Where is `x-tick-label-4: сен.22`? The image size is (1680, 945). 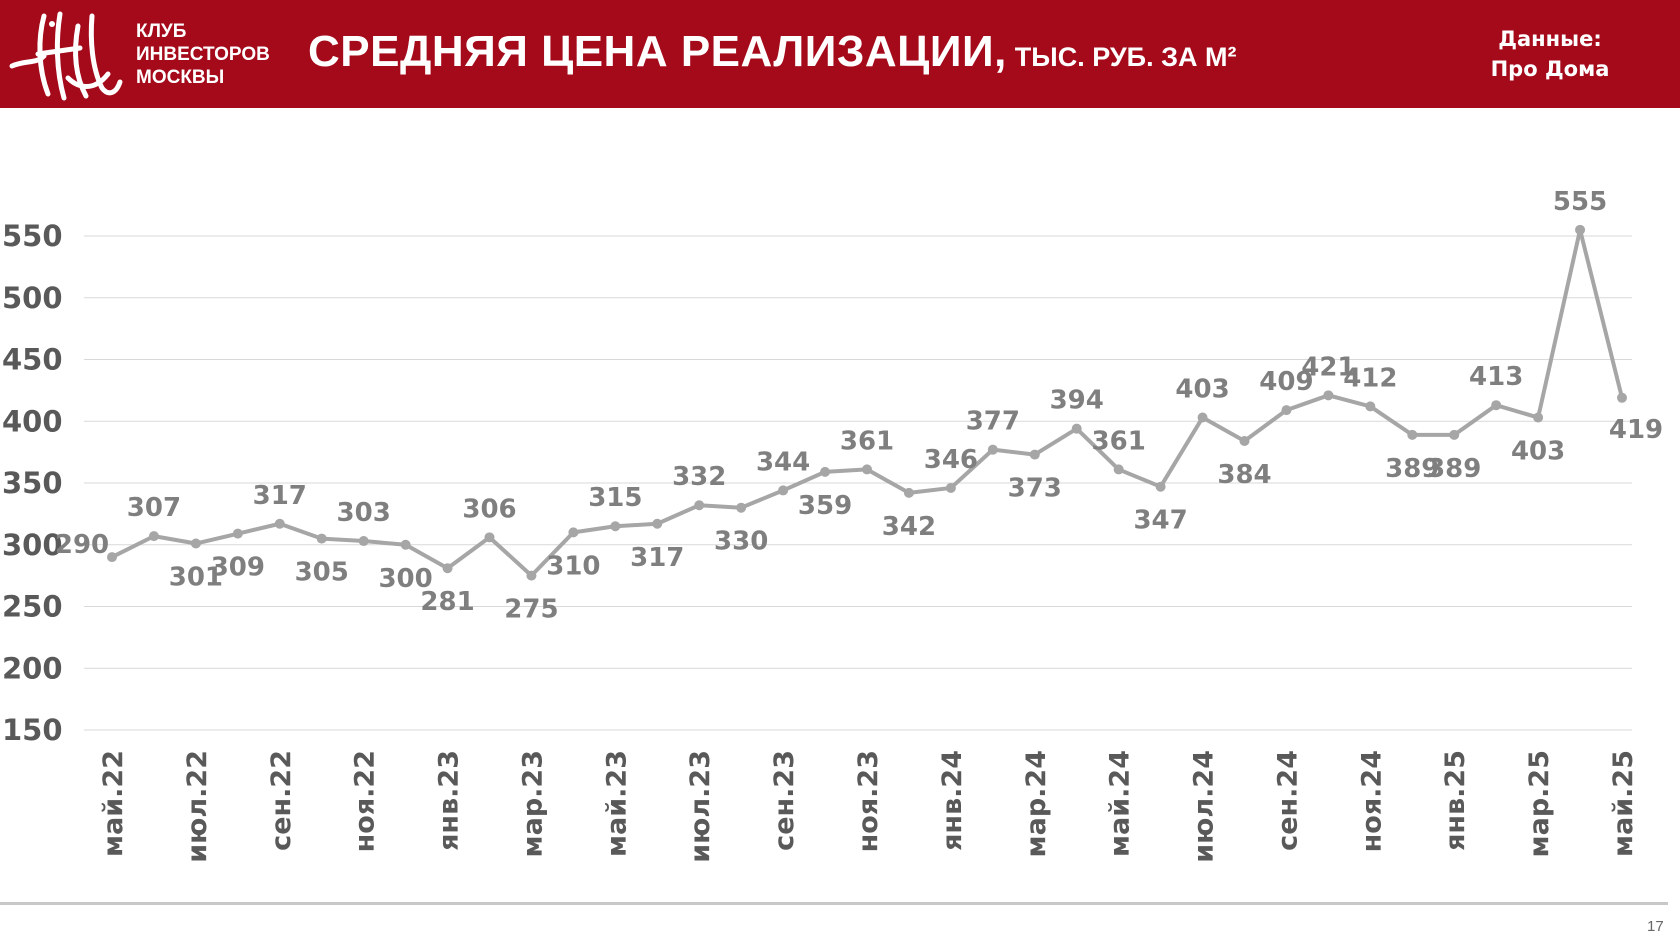
x-tick-label-4: сен.22 is located at coordinates (281, 800).